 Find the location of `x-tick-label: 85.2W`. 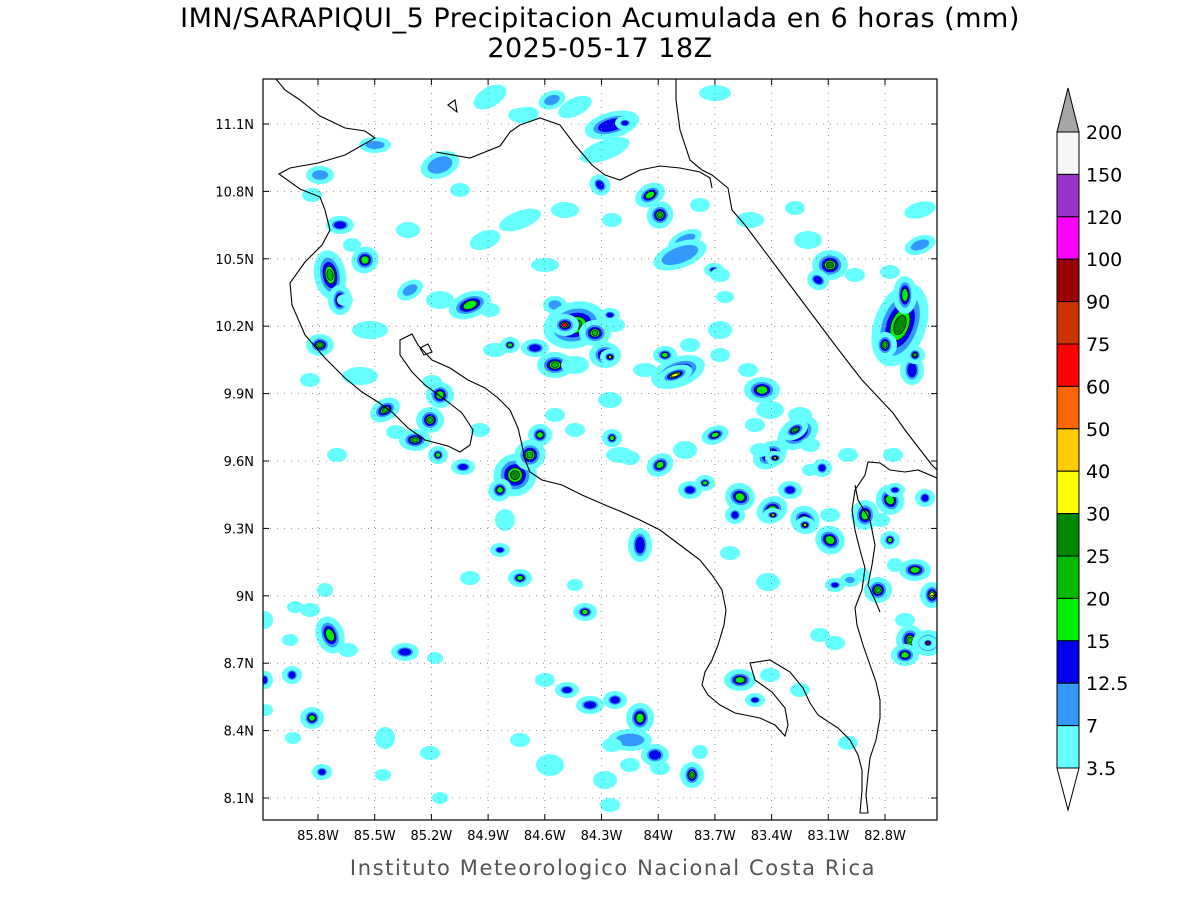

x-tick-label: 85.2W is located at coordinates (431, 836).